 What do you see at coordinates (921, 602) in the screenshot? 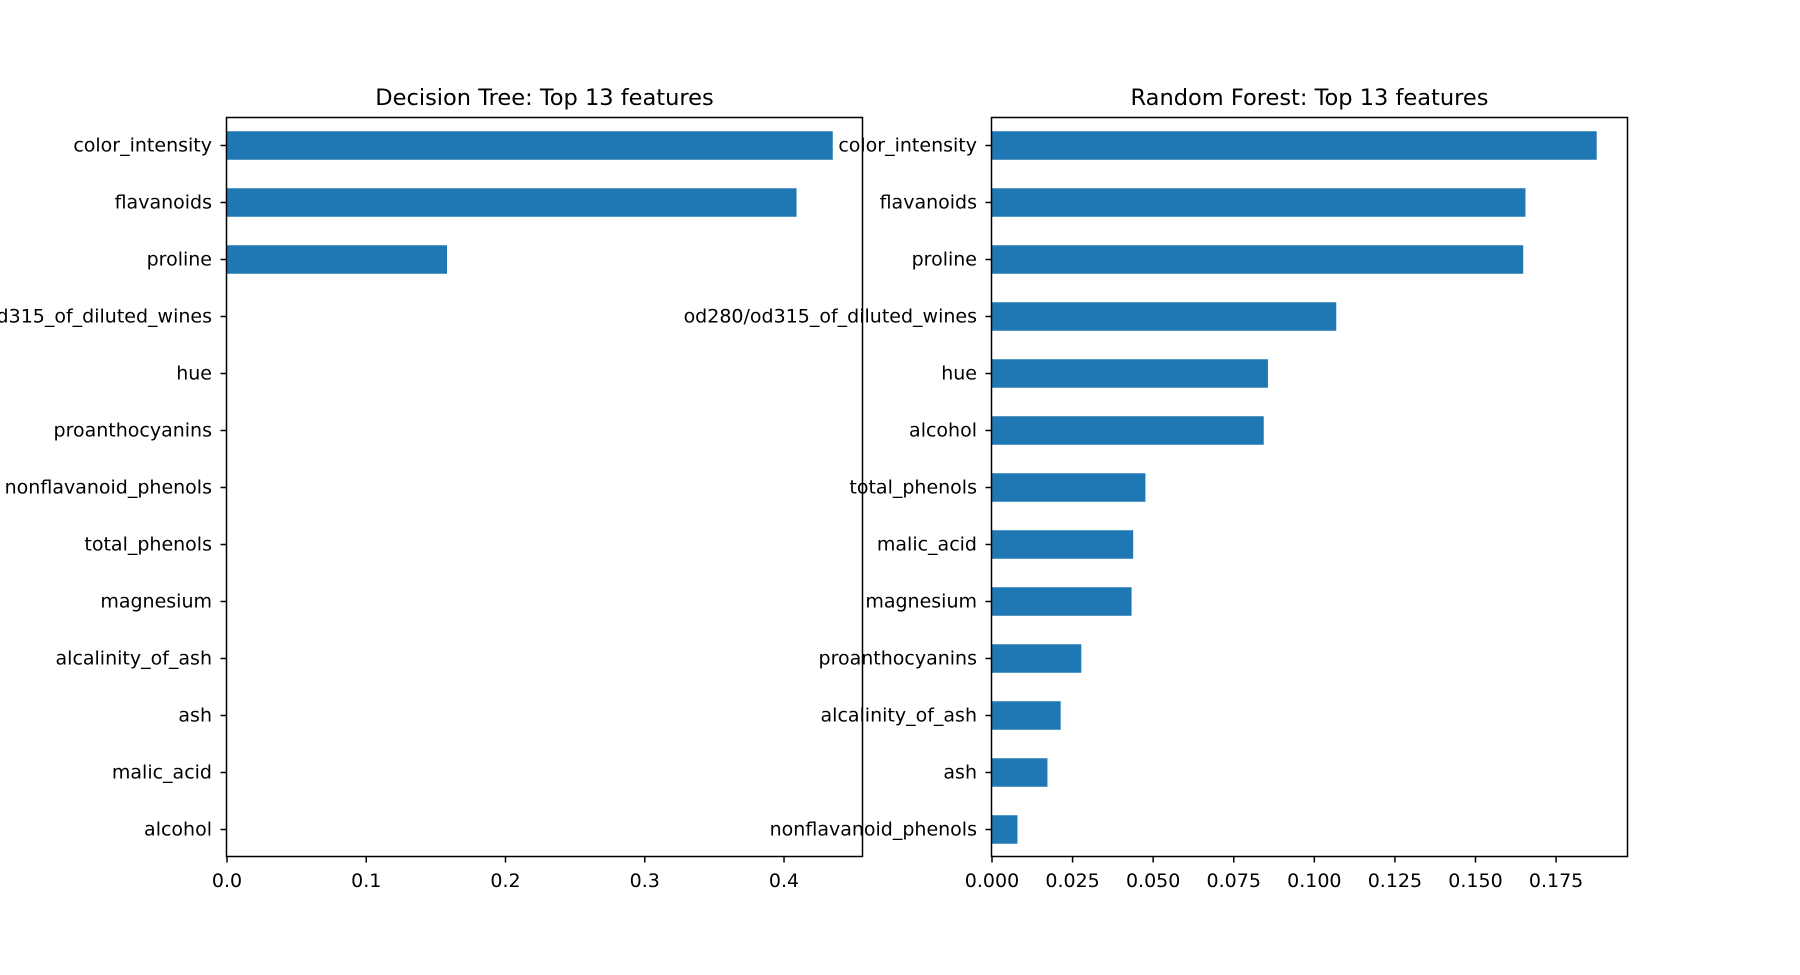
I see `random-forest-ytick-label-8: magnesium` at bounding box center [921, 602].